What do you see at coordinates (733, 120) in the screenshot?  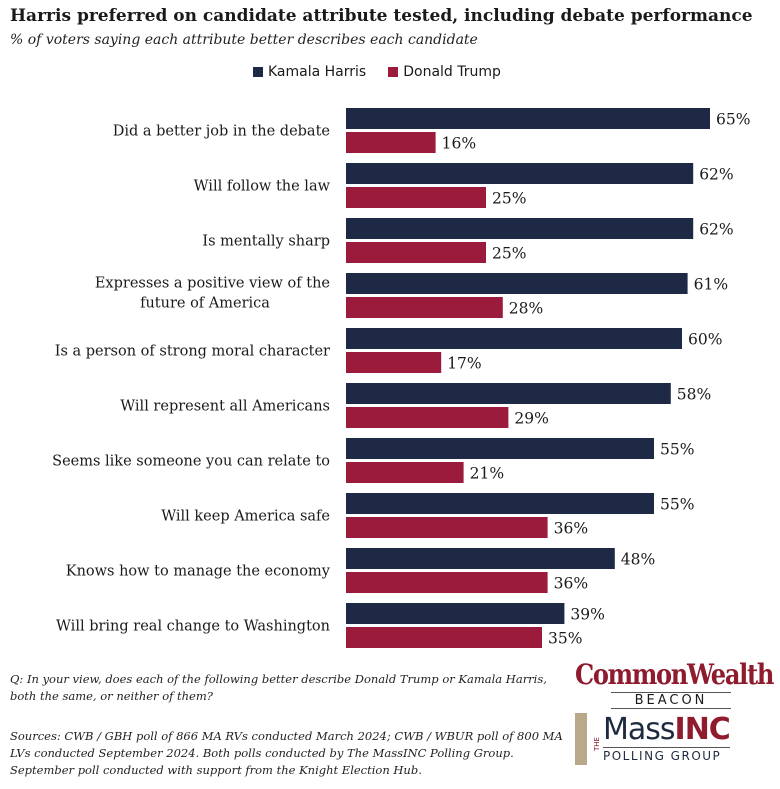 I see `data-label-harris: 65%` at bounding box center [733, 120].